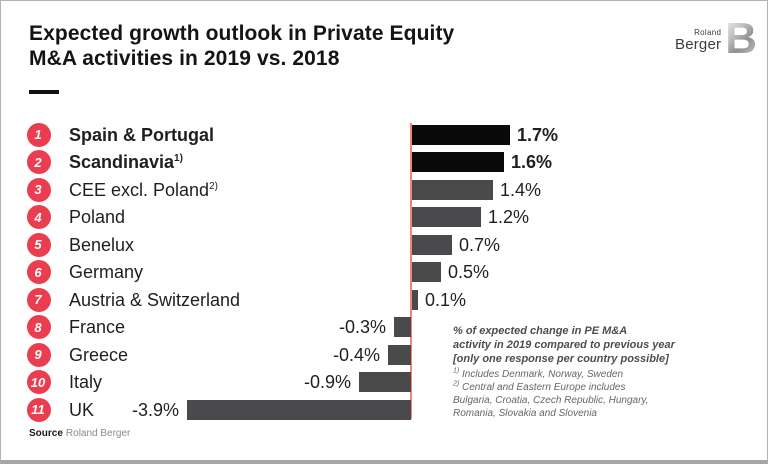 The width and height of the screenshot is (768, 464). Describe the element at coordinates (480, 244) in the screenshot. I see `value-label: 0.7%` at that location.